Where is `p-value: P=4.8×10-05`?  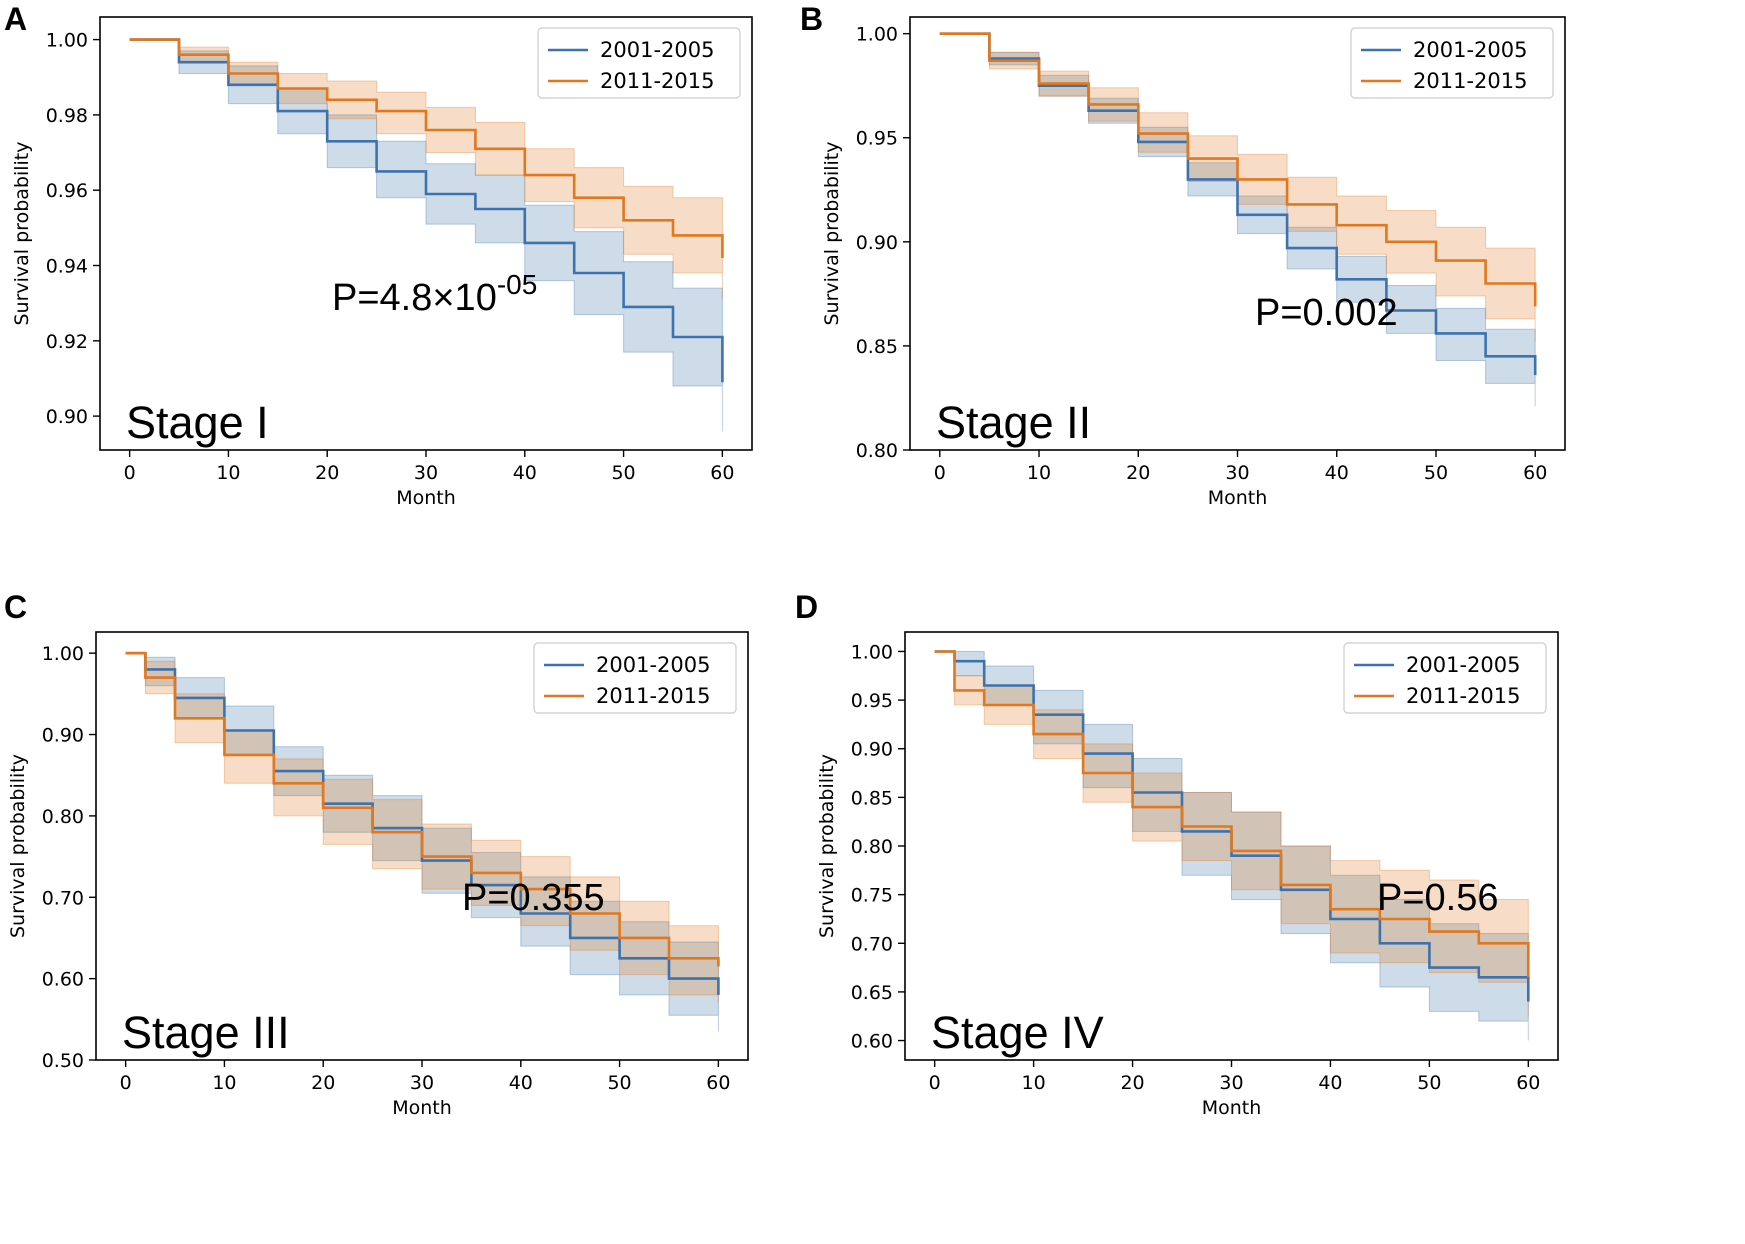 p-value: P=4.8×10-05 is located at coordinates (434, 294).